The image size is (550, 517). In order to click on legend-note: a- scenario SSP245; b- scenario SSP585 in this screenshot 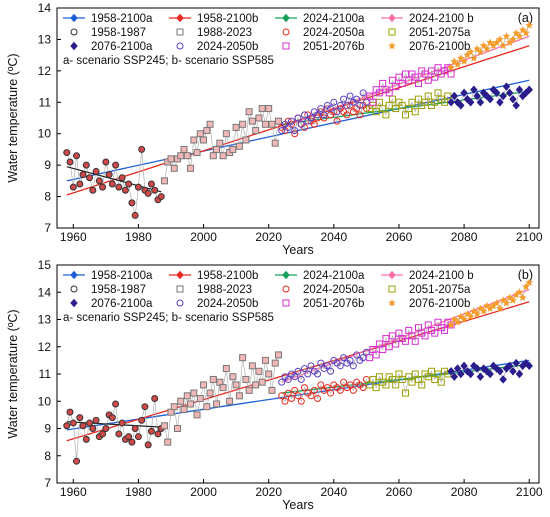, I will do `click(168, 61)`.